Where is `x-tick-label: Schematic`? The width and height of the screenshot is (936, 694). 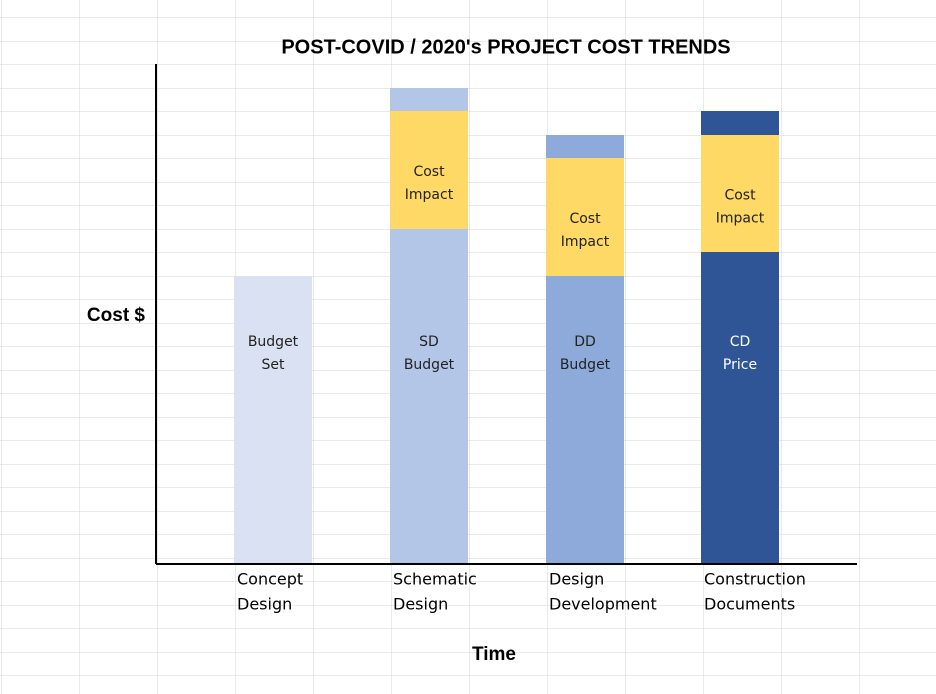 x-tick-label: Schematic is located at coordinates (435, 579).